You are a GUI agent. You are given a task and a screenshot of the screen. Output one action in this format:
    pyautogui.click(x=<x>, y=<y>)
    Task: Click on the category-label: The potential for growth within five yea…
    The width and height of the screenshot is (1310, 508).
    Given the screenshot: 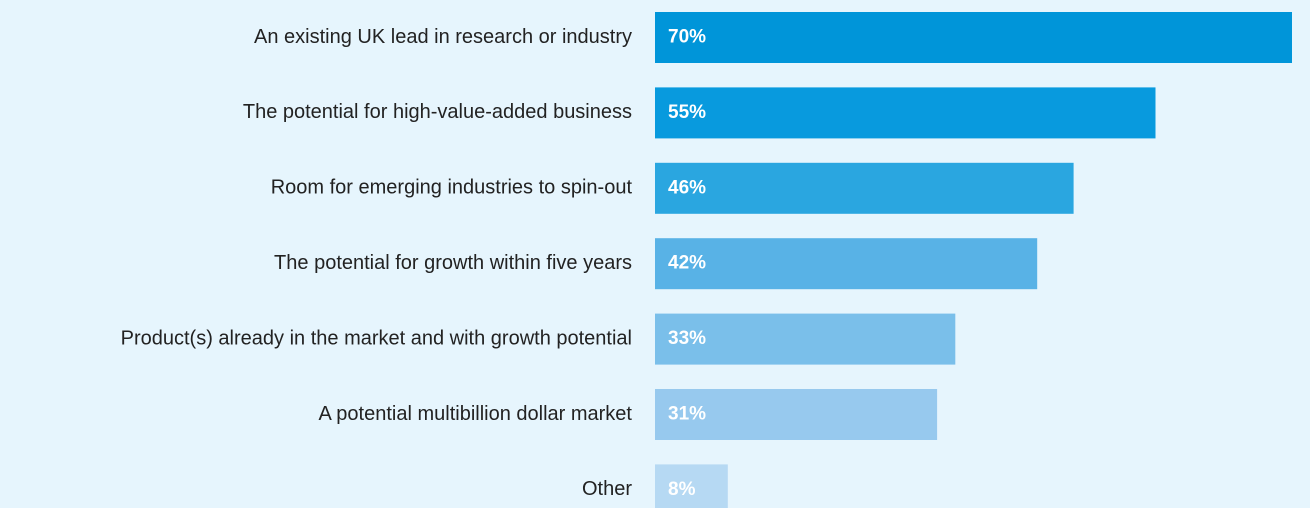 What is the action you would take?
    pyautogui.click(x=453, y=263)
    